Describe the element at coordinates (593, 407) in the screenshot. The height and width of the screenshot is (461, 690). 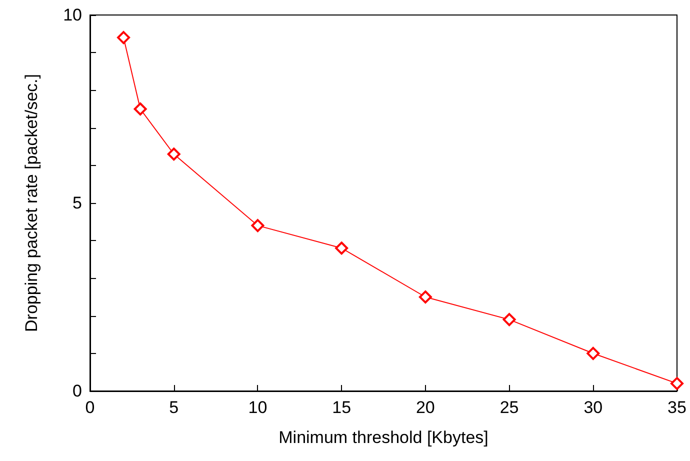
I see `x-tick-label: 30` at that location.